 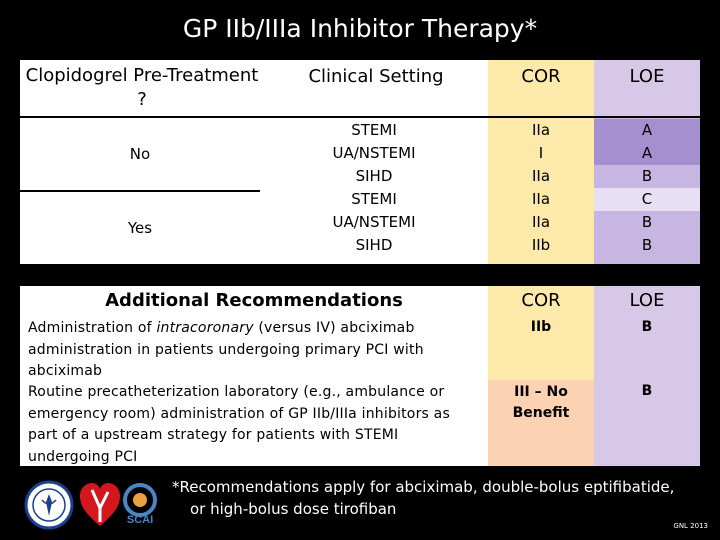 What do you see at coordinates (140, 520) in the screenshot?
I see `scai-logo-text: SCAI` at bounding box center [140, 520].